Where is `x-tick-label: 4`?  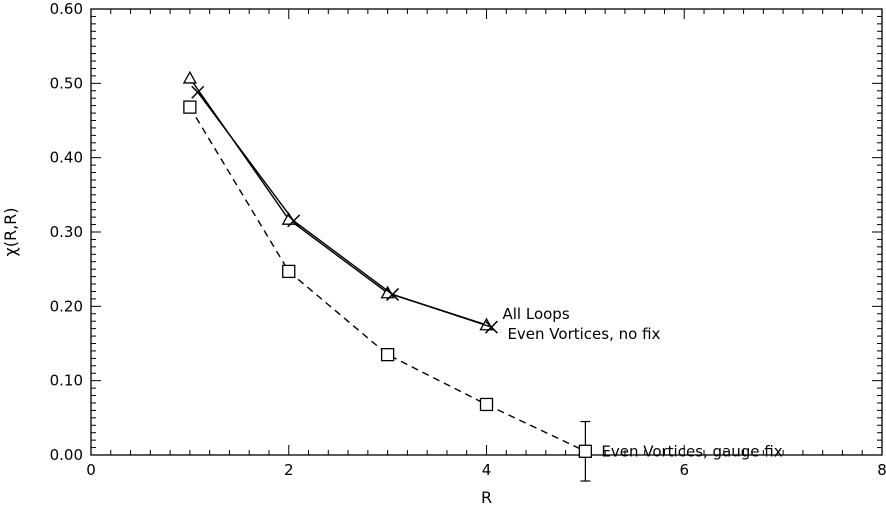
x-tick-label: 4 is located at coordinates (487, 470).